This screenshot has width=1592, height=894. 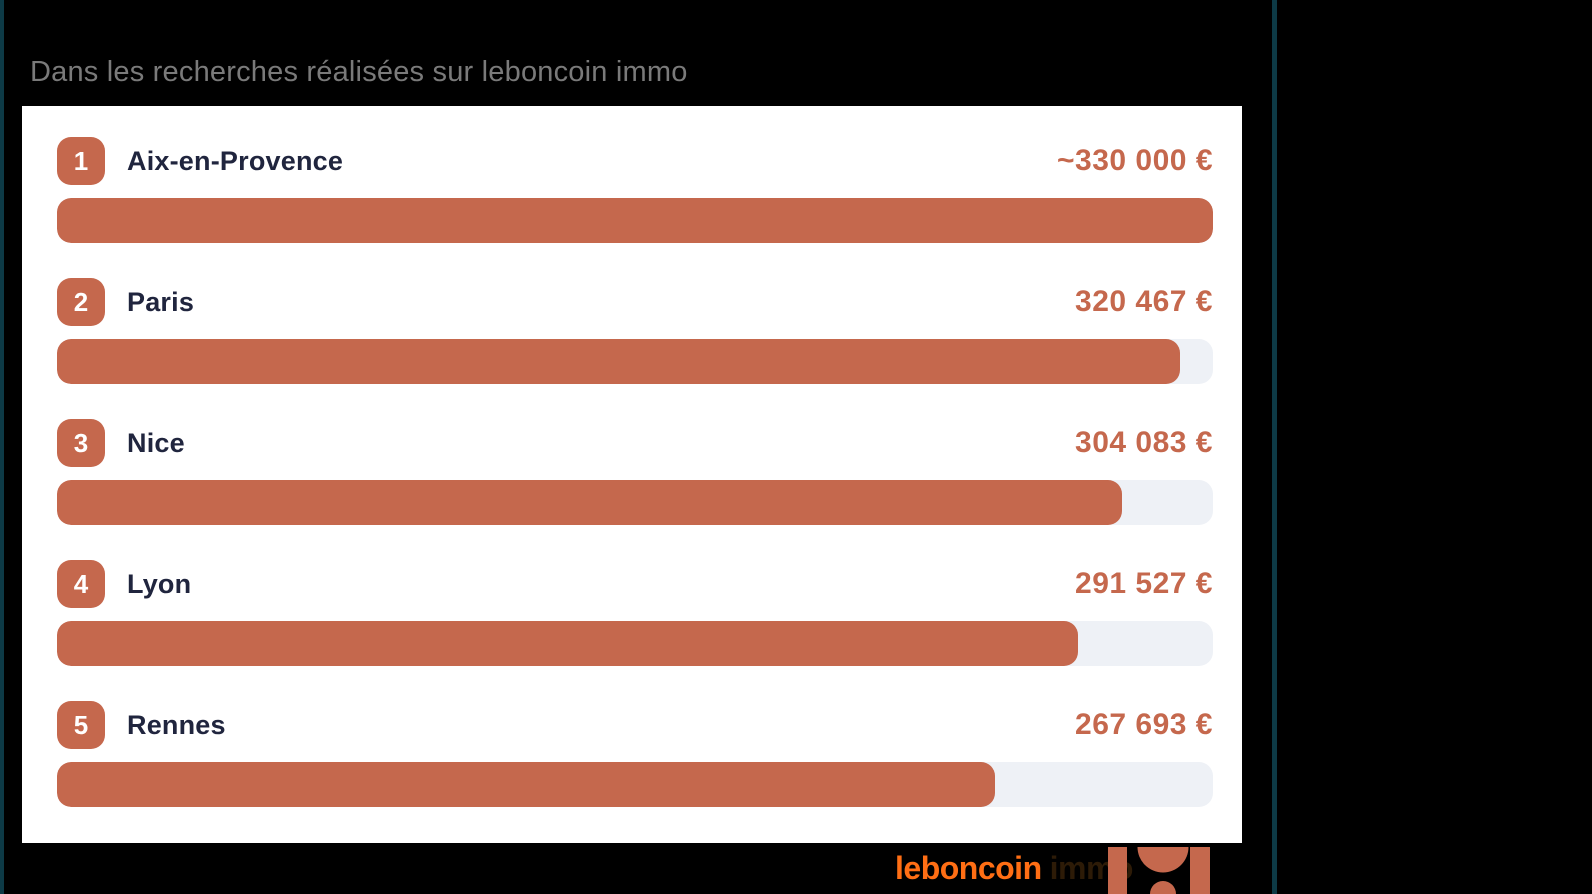 What do you see at coordinates (635, 584) in the screenshot?
I see `ranking-row-header: 4 Lyon 291 527 €` at bounding box center [635, 584].